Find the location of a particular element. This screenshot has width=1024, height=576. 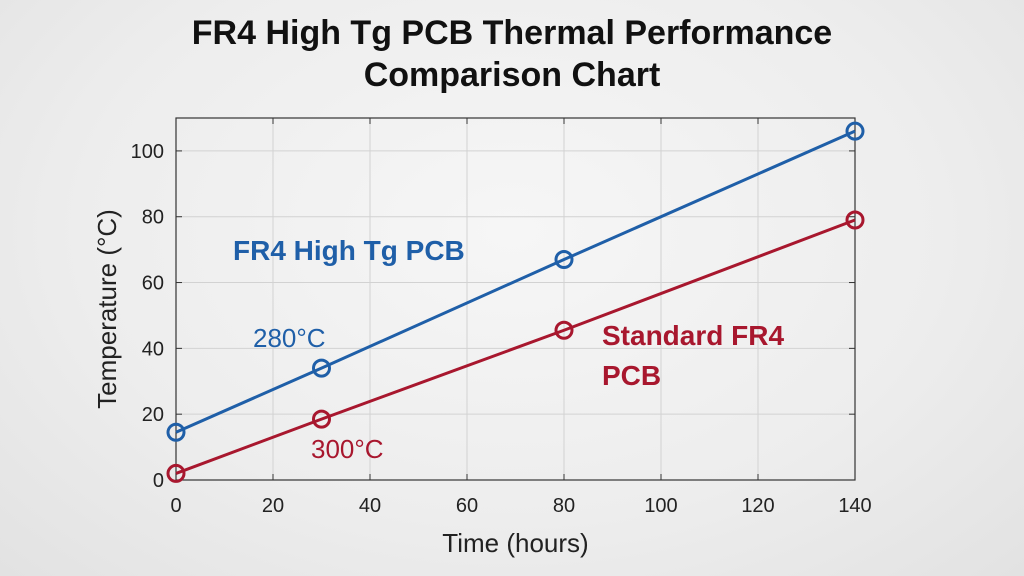

series-label-standard-line-2: PCB is located at coordinates (631, 375).